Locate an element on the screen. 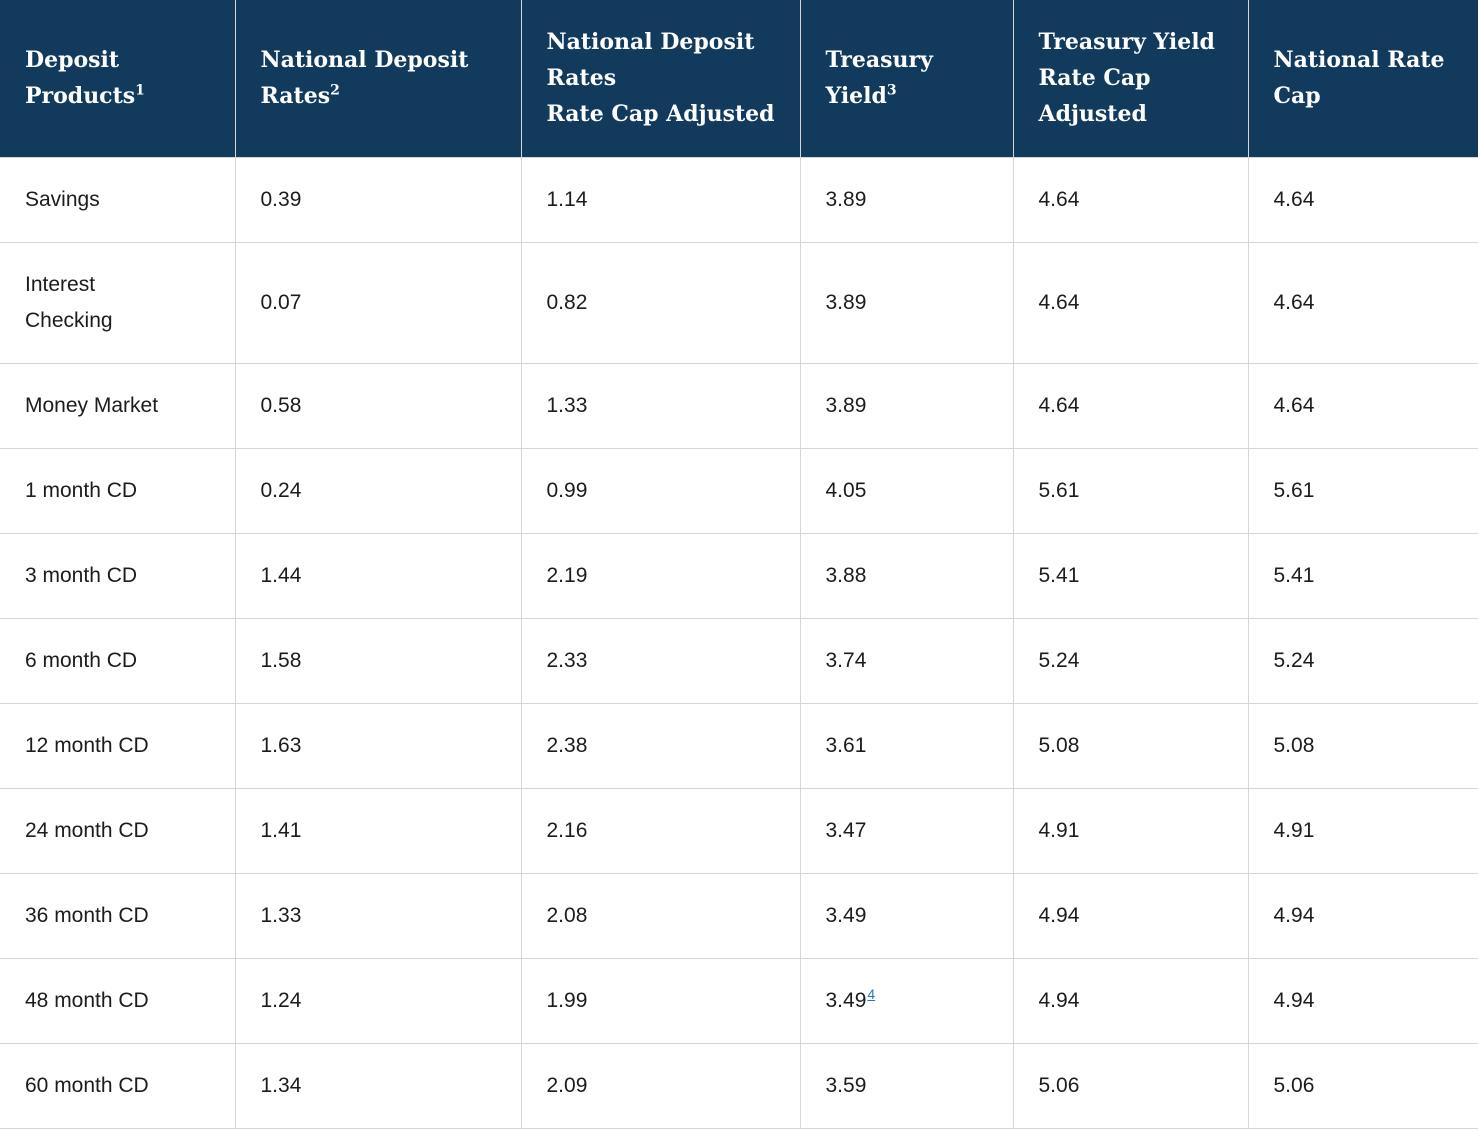  rate-cell: 1.63 is located at coordinates (378, 745).